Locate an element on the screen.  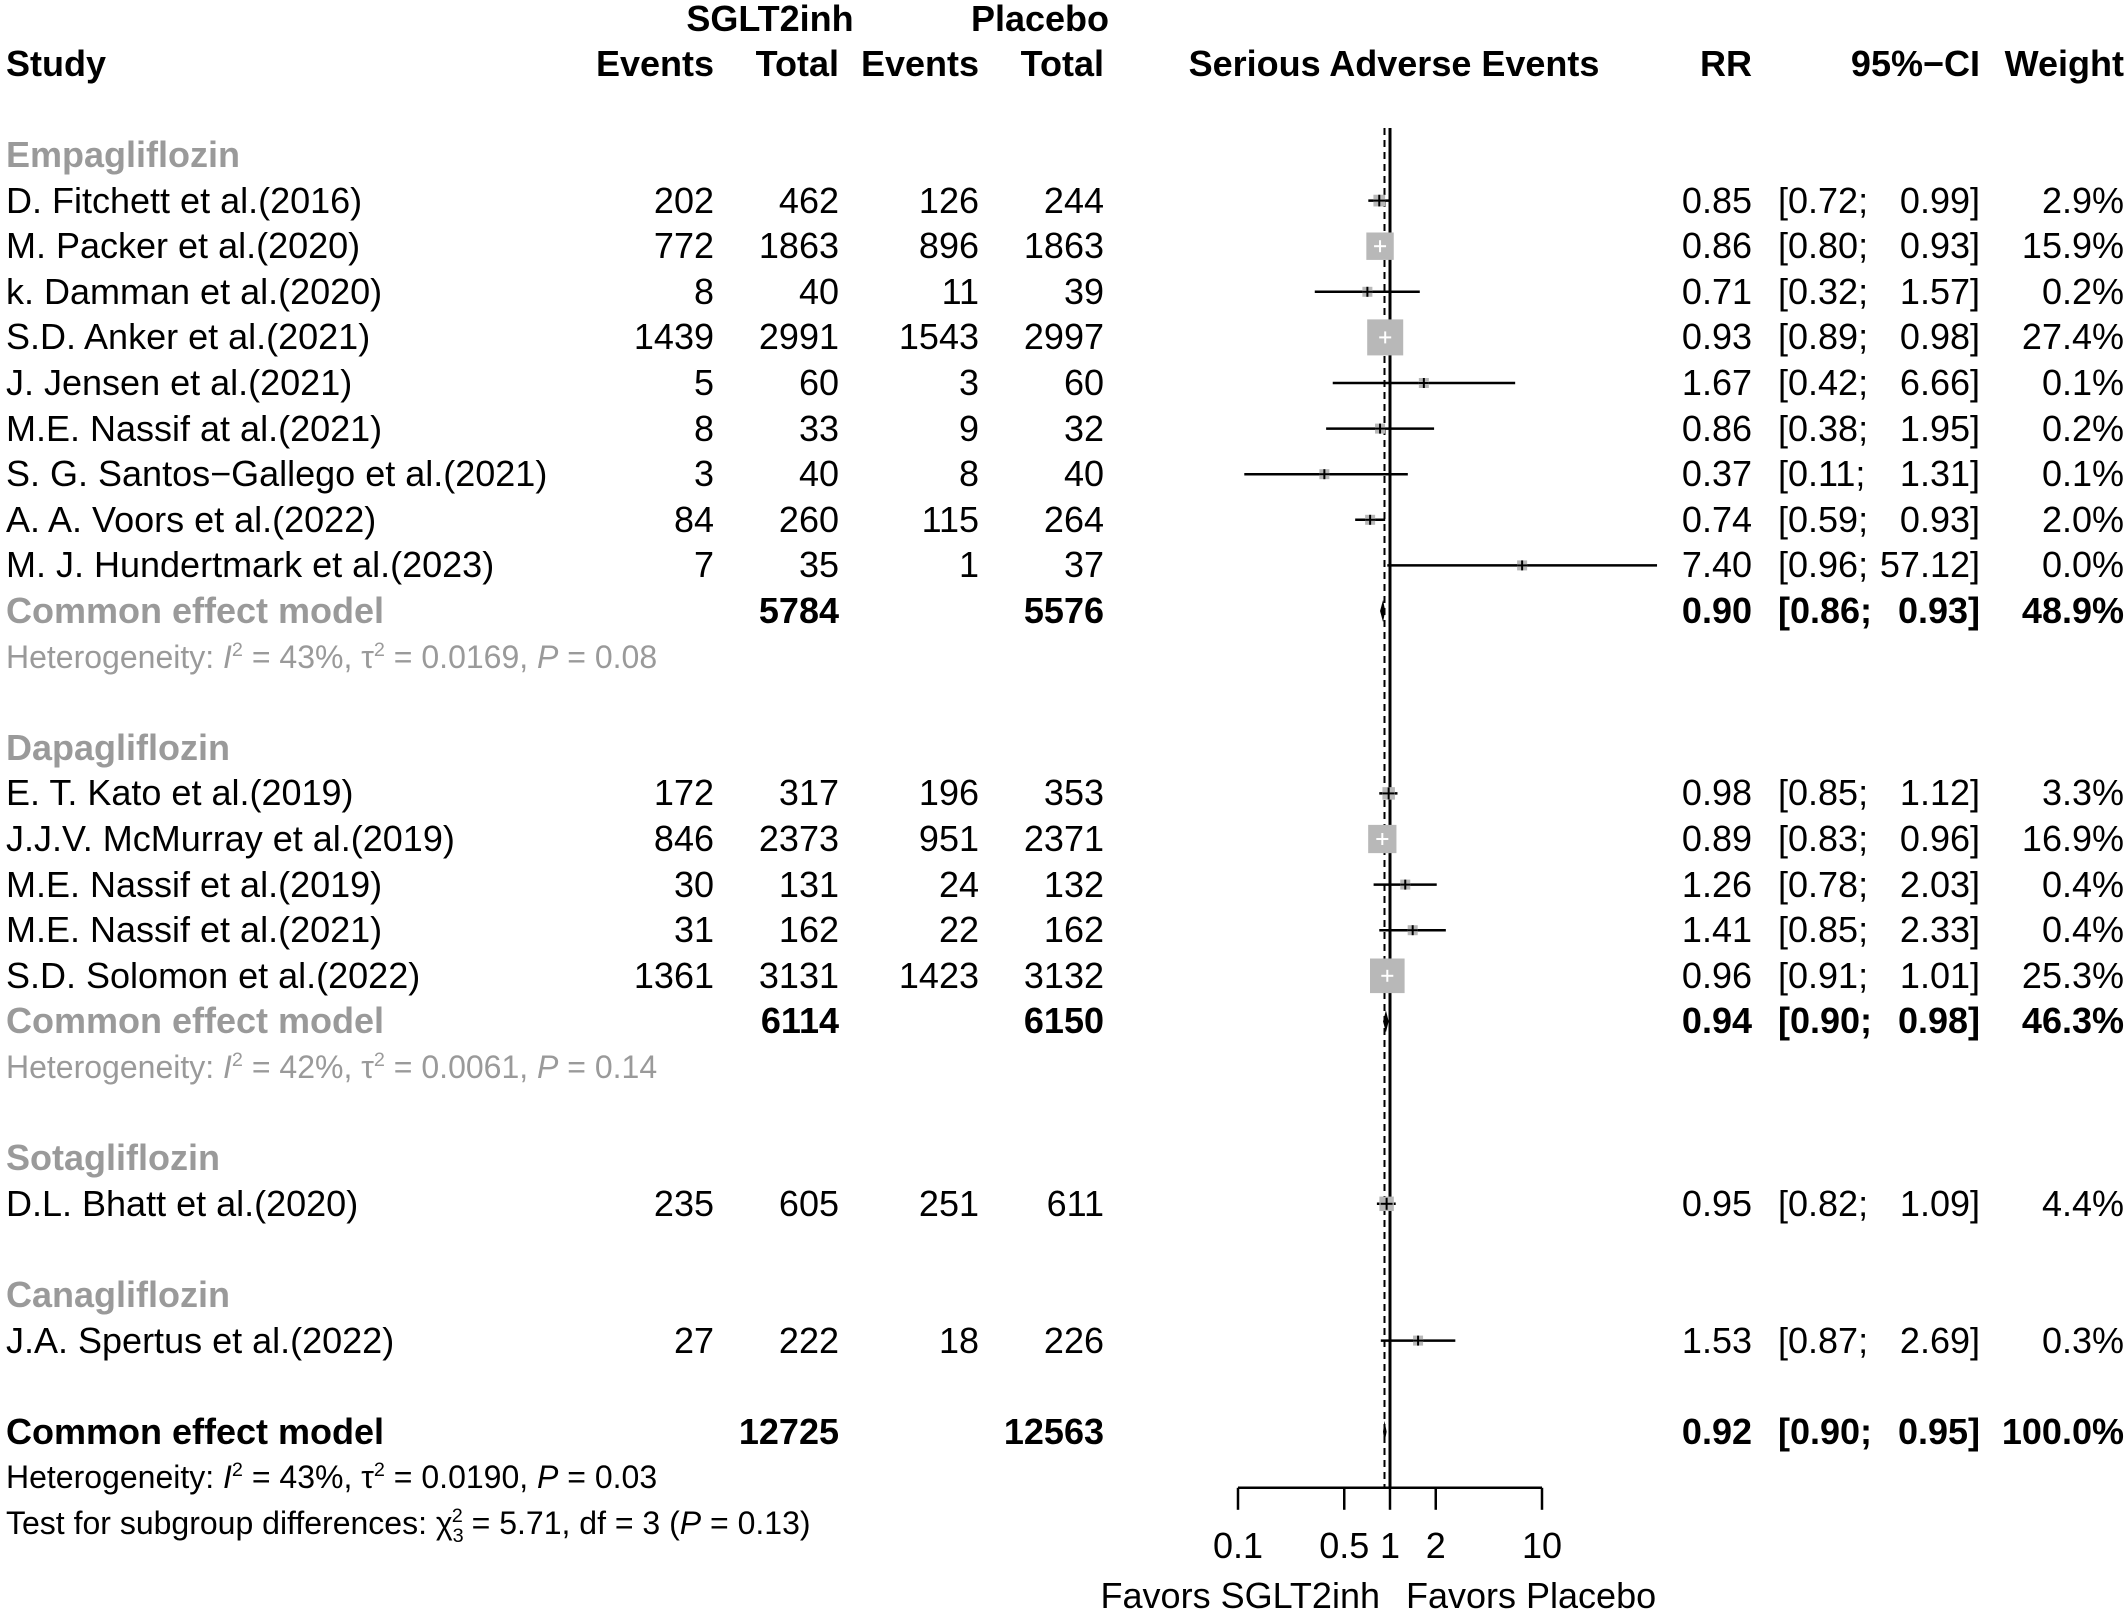
risk-ratio: 0.74 is located at coordinates (1716, 519).